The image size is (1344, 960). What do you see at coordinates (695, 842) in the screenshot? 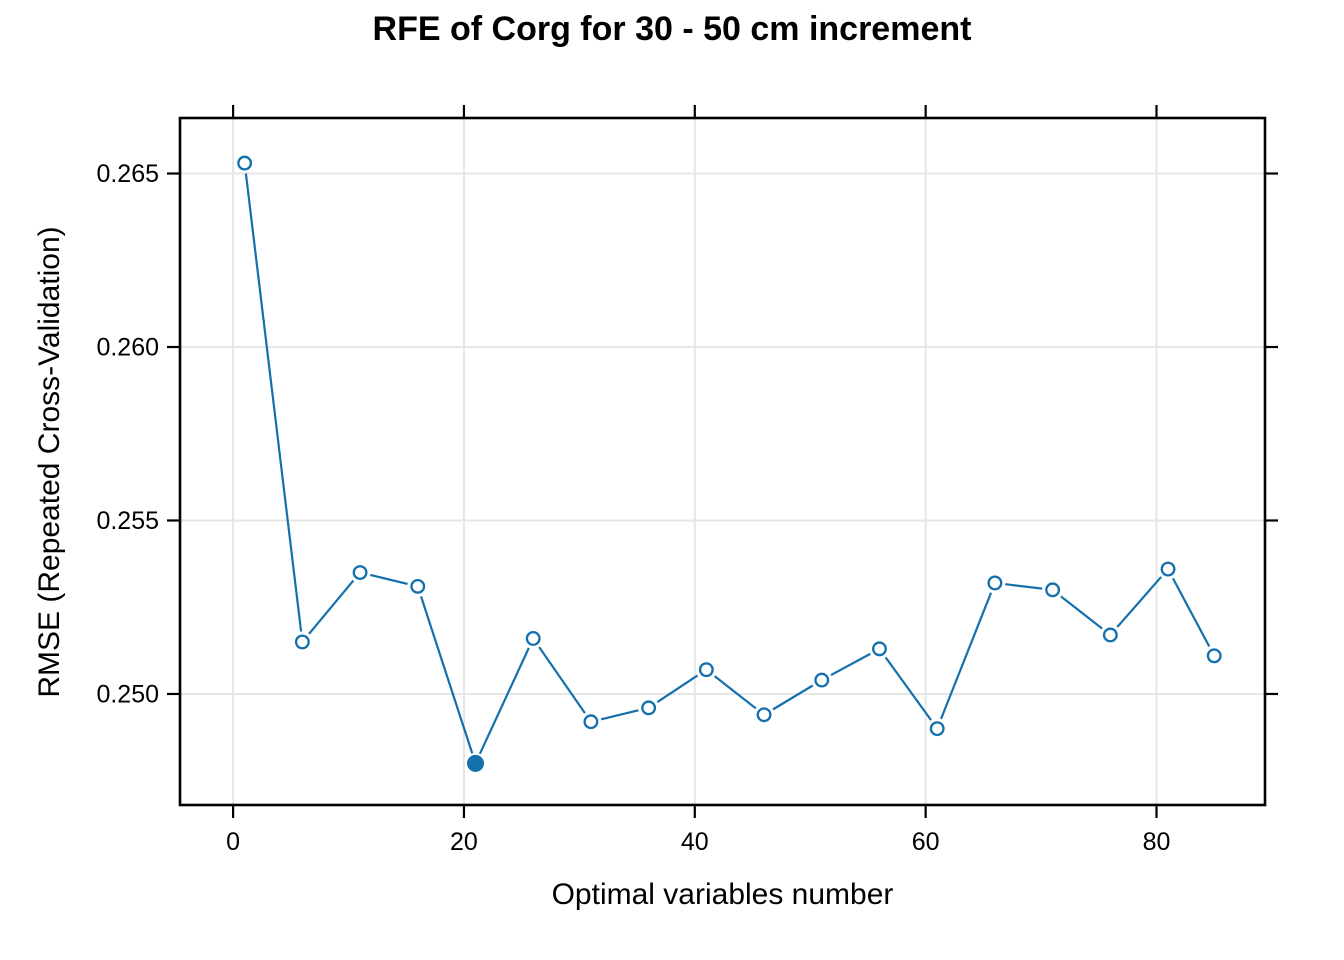
I see `x-tick-label: 40` at bounding box center [695, 842].